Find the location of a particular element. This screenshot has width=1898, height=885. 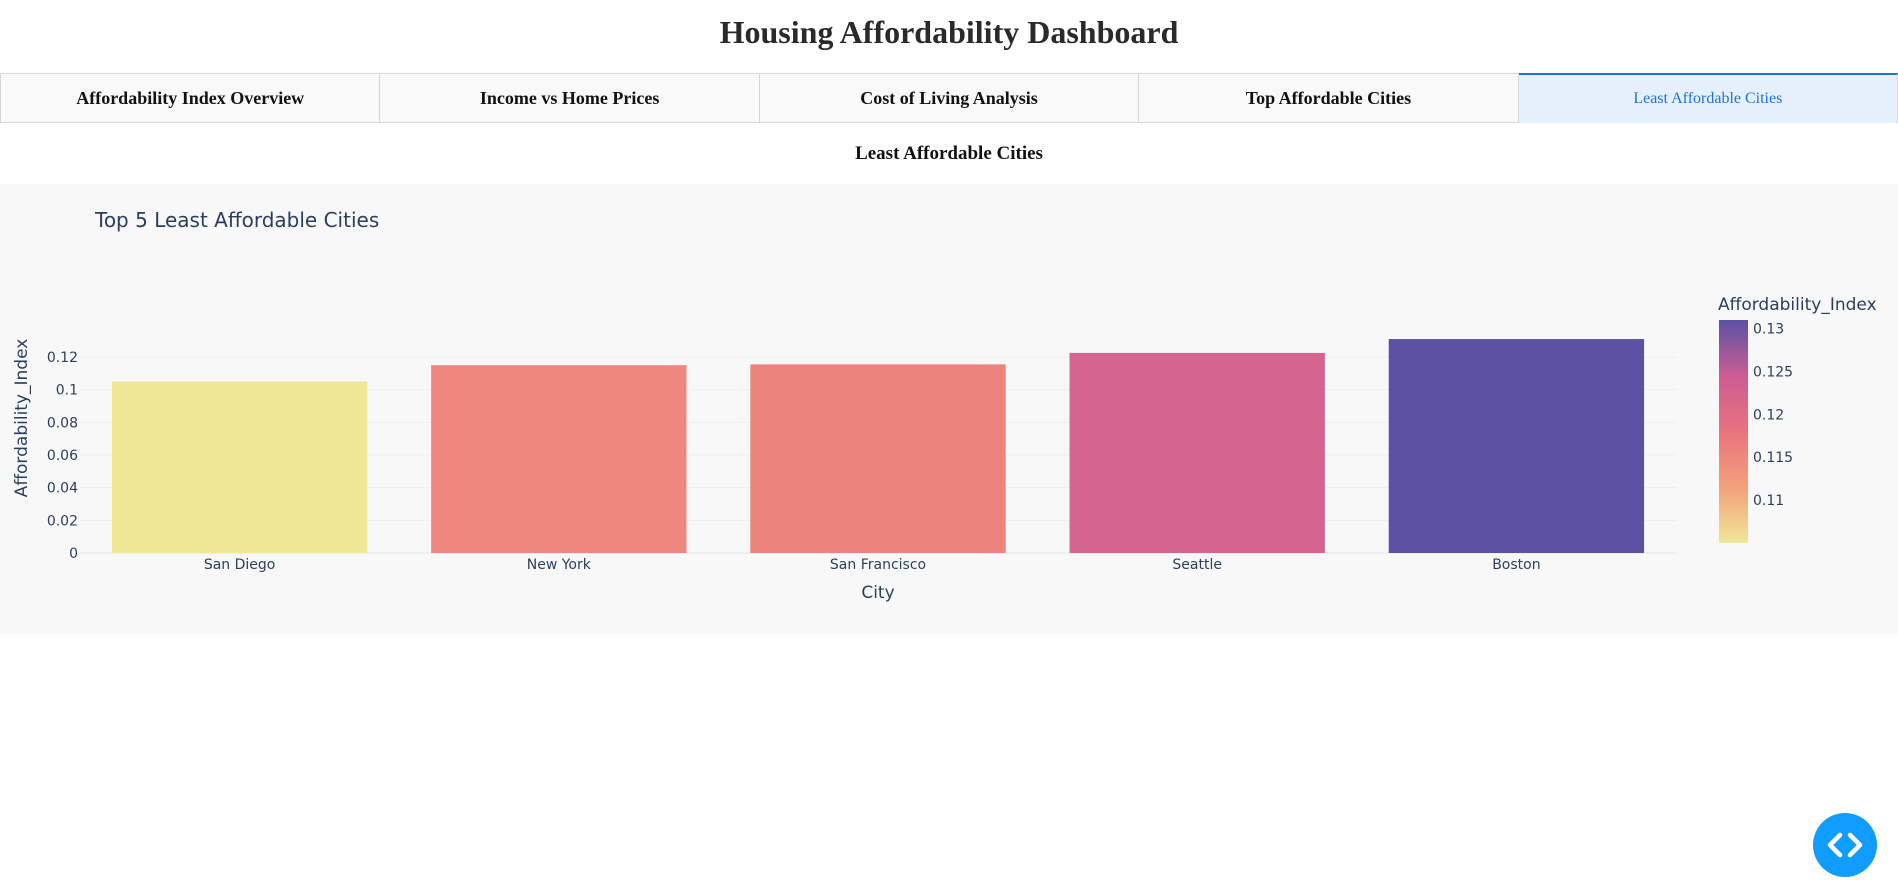

y-tick-label: 0.06 is located at coordinates (62, 456).